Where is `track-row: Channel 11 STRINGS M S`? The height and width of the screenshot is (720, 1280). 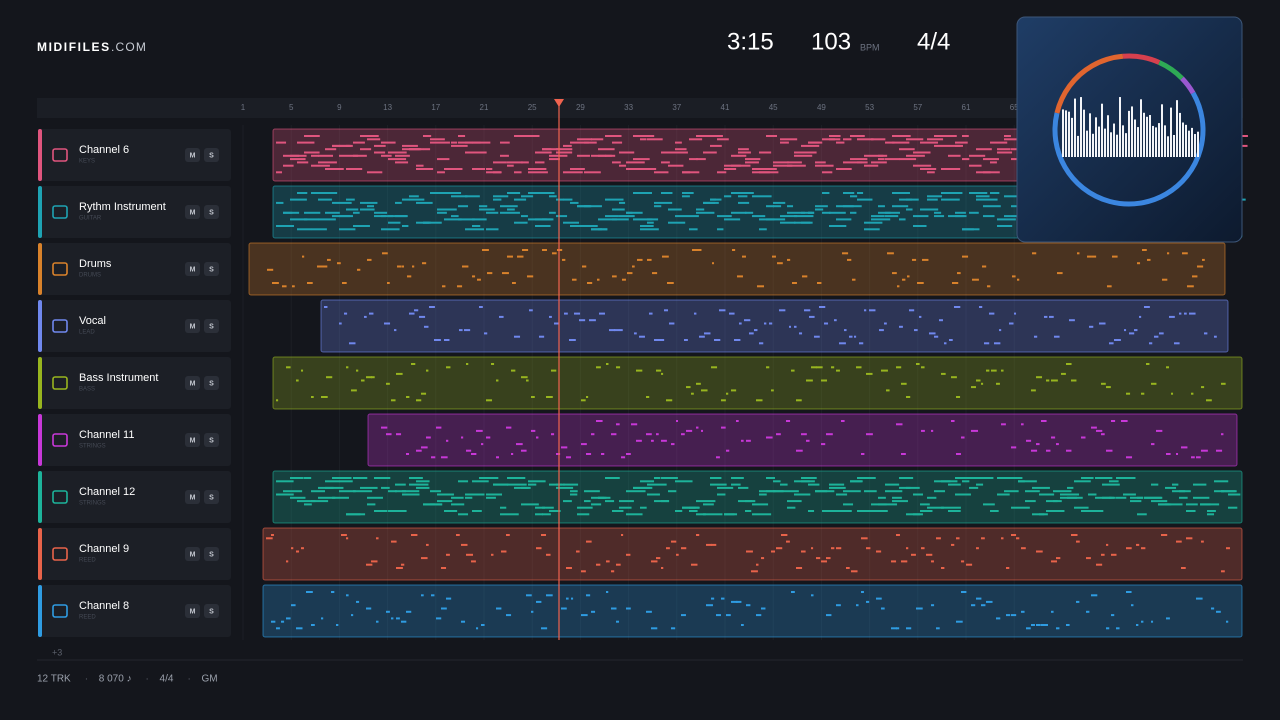
track-row: Channel 11 STRINGS M S is located at coordinates (134, 440).